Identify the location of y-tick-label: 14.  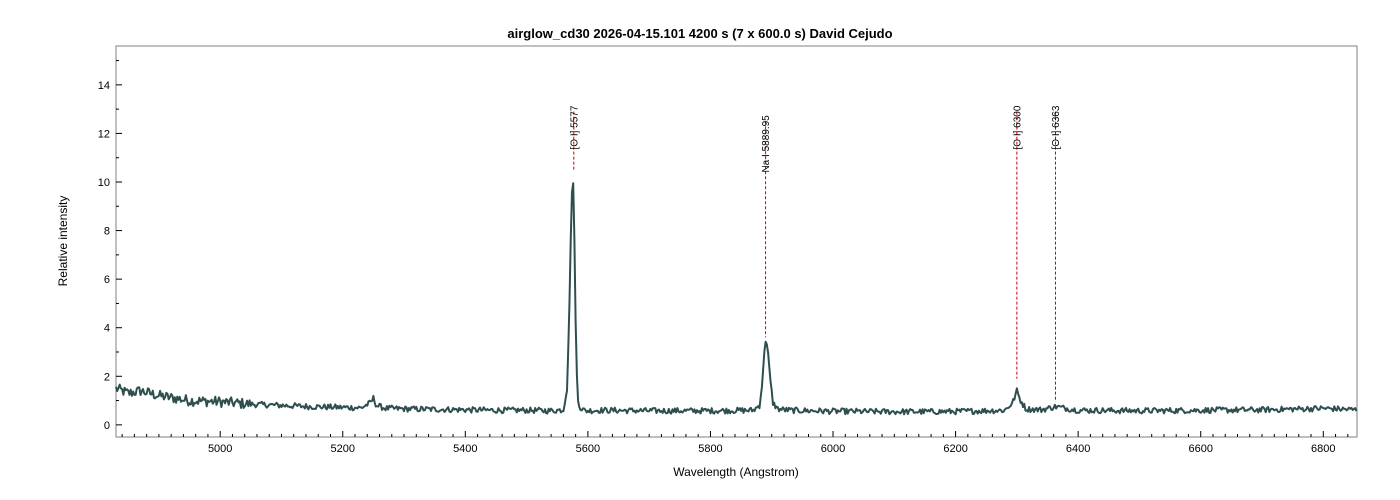
(104, 86).